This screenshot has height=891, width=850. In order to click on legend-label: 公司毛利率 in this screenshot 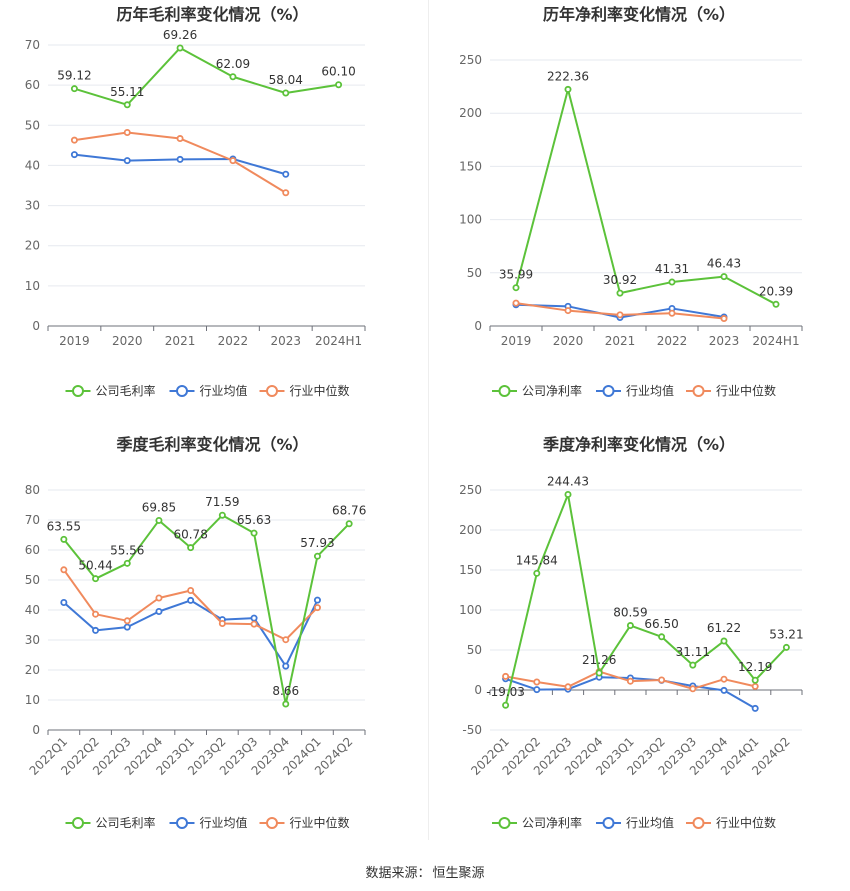, I will do `click(126, 390)`.